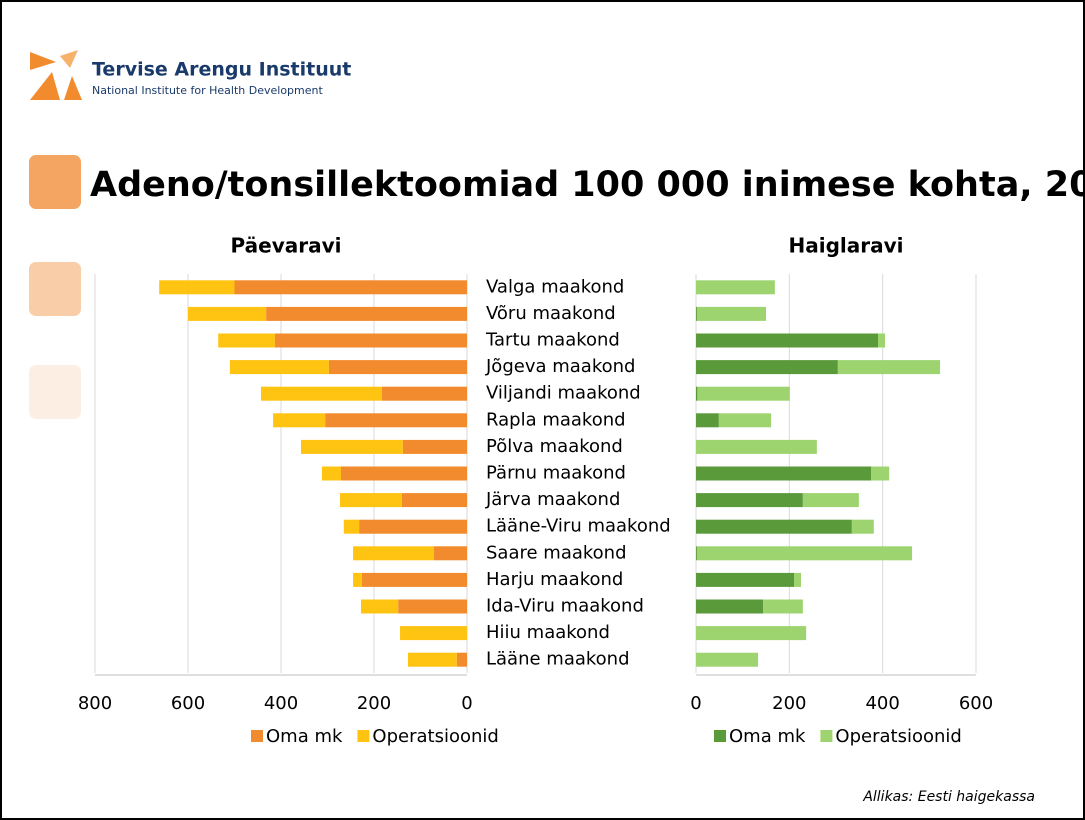 The width and height of the screenshot is (1085, 820). I want to click on category-label: Viljandi maakond, so click(563, 393).